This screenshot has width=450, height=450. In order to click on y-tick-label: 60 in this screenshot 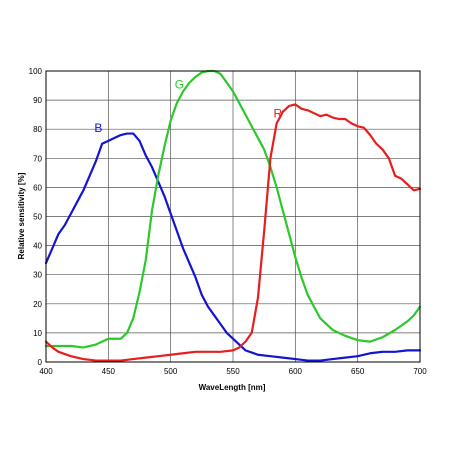, I will do `click(37, 187)`.